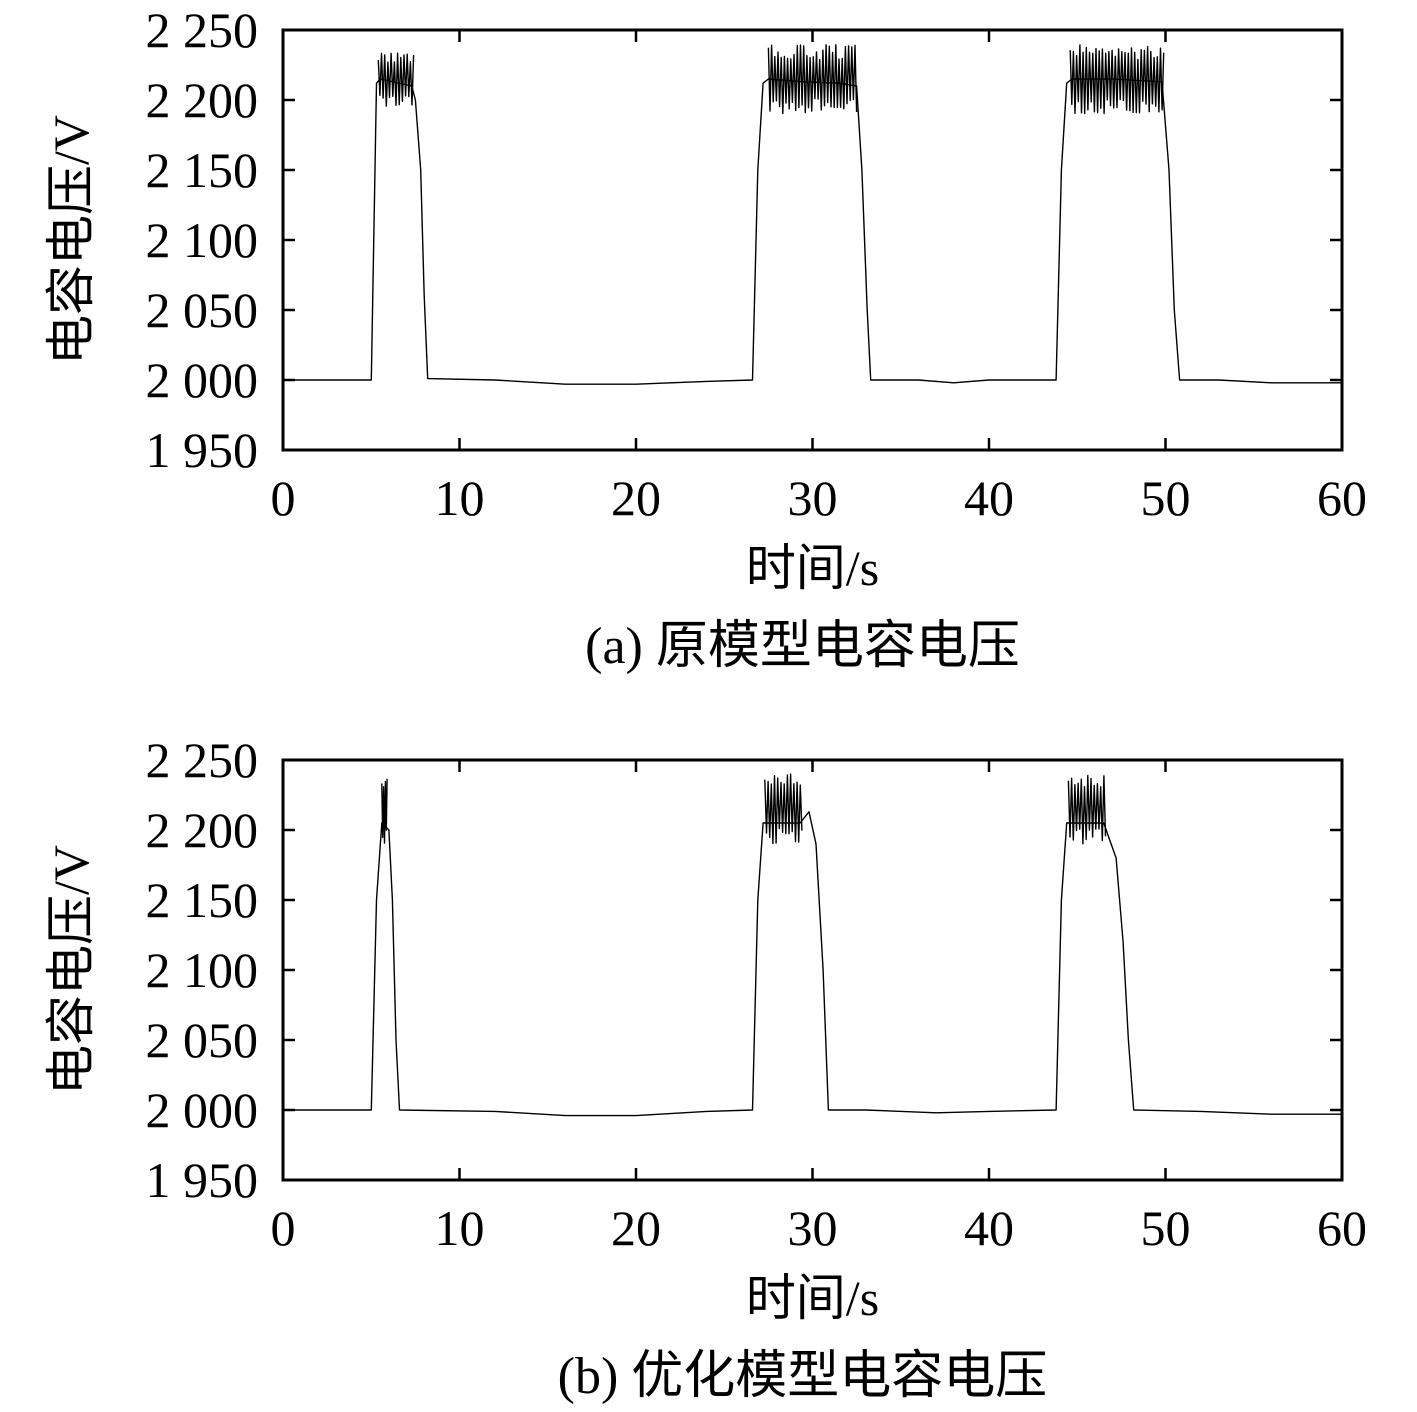 The width and height of the screenshot is (1417, 1412). Describe the element at coordinates (802, 646) in the screenshot. I see `panel-caption: (a) 原模型电容电压` at that location.